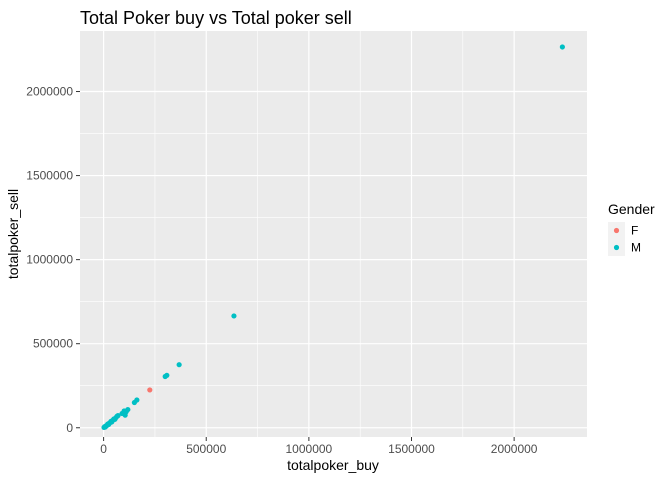  What do you see at coordinates (49, 260) in the screenshot?
I see `y-tick-label-2: 1000000` at bounding box center [49, 260].